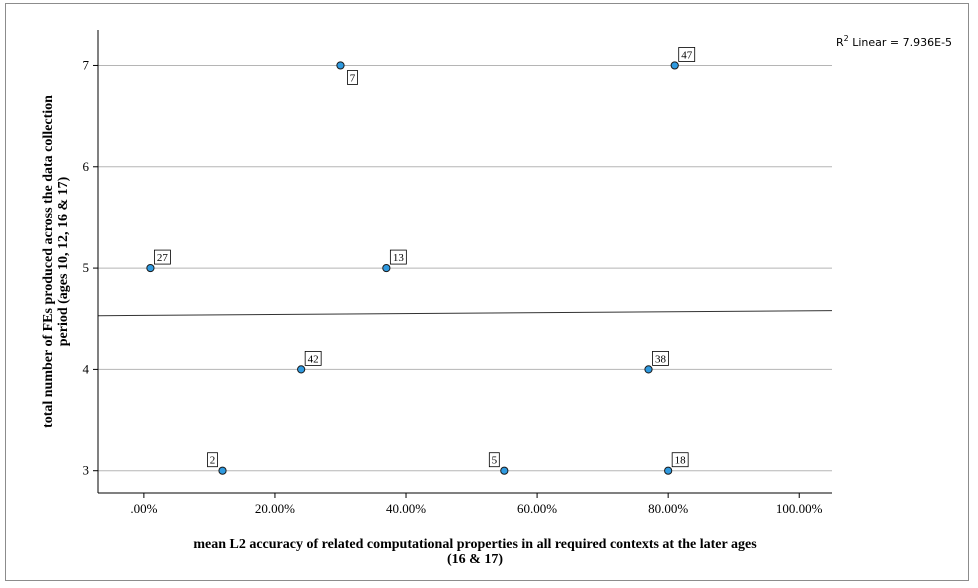 This screenshot has width=978, height=588. I want to click on point-label-47: 47, so click(687, 54).